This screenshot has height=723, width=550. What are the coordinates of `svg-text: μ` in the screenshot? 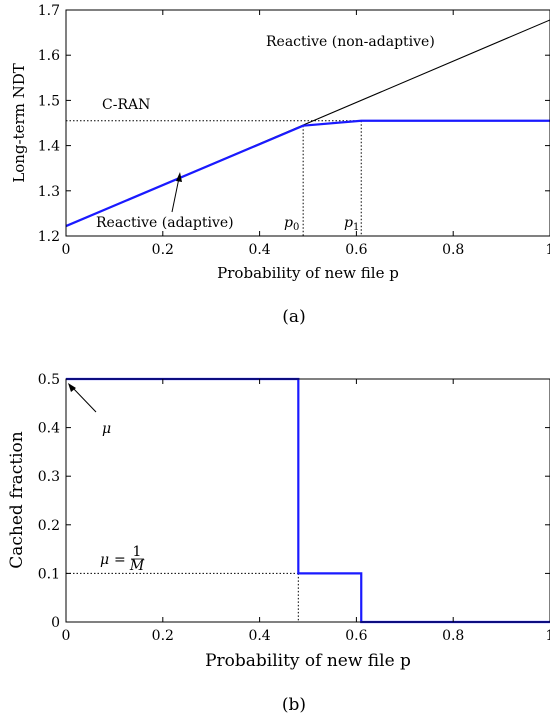 It's located at (104, 560).